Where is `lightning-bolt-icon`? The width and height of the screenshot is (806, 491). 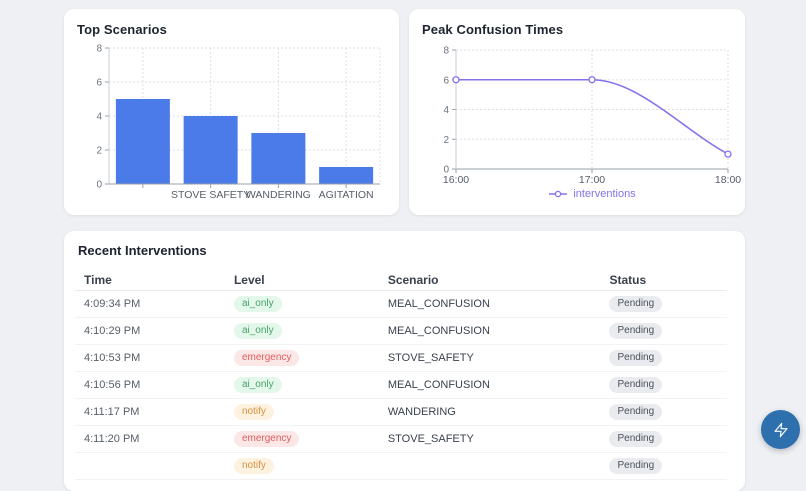
lightning-bolt-icon is located at coordinates (780, 429).